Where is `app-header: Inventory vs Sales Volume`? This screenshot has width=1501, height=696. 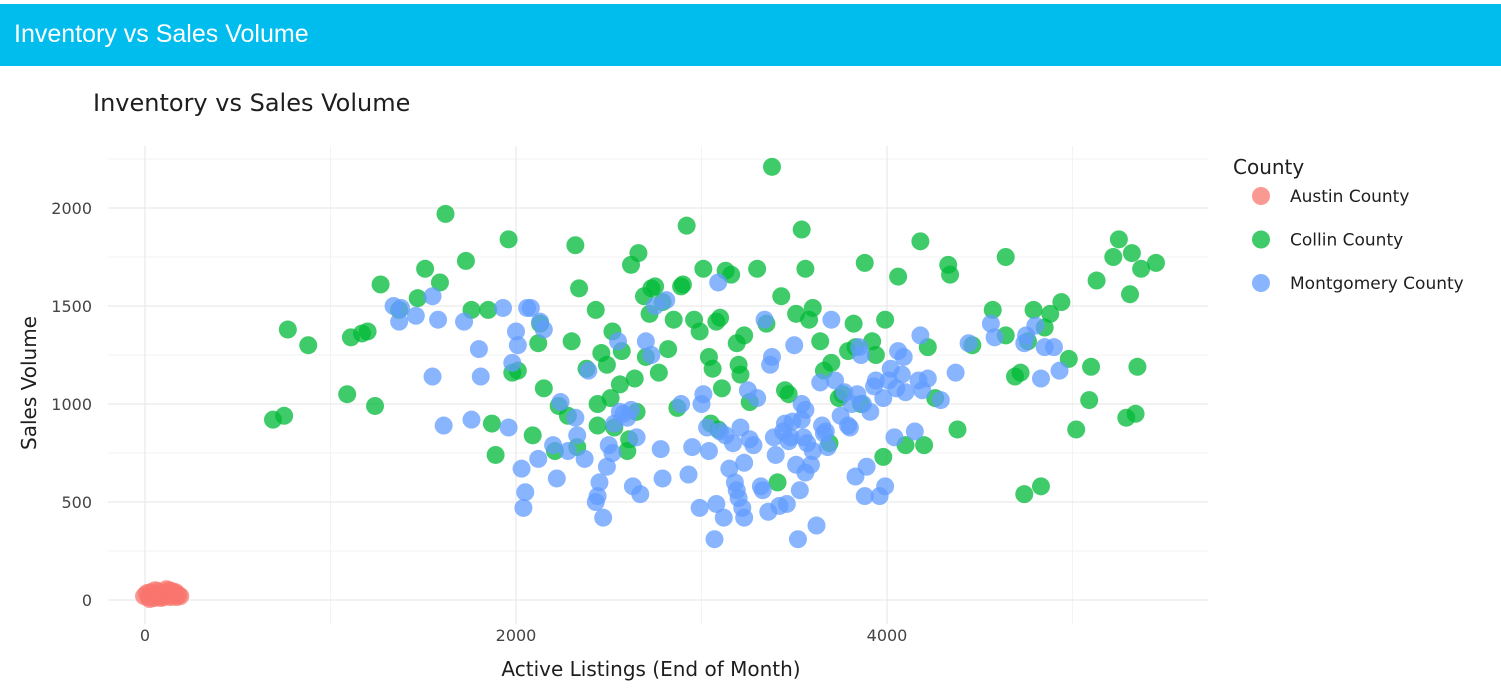 app-header: Inventory vs Sales Volume is located at coordinates (750, 35).